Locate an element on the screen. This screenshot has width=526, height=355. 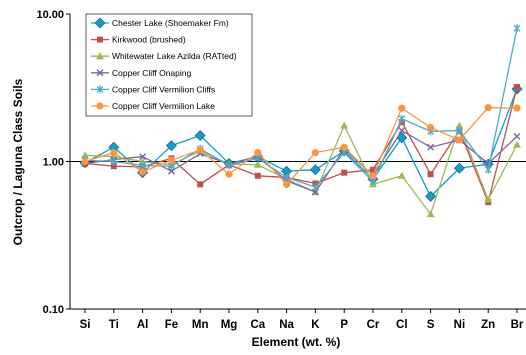
legend-item: Copper Cliff Onaping is located at coordinates (141, 73).